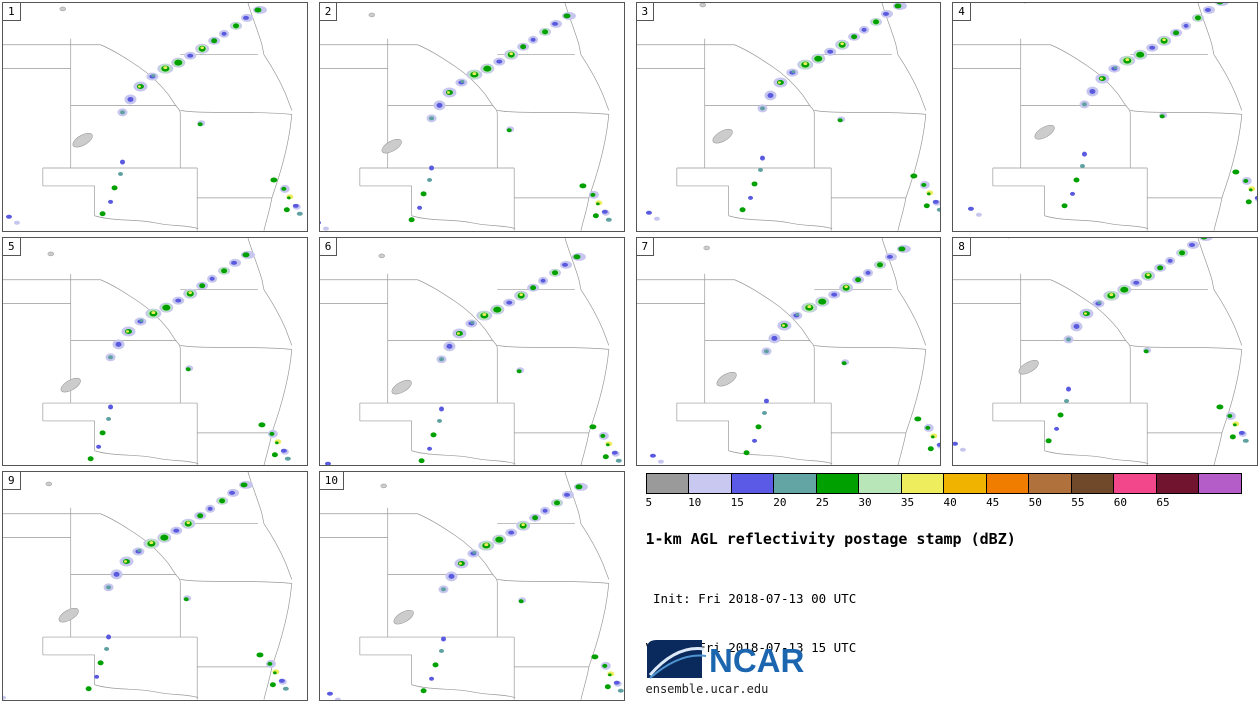 The width and height of the screenshot is (1260, 703). I want to click on colorbar-tick-label: 30, so click(865, 503).